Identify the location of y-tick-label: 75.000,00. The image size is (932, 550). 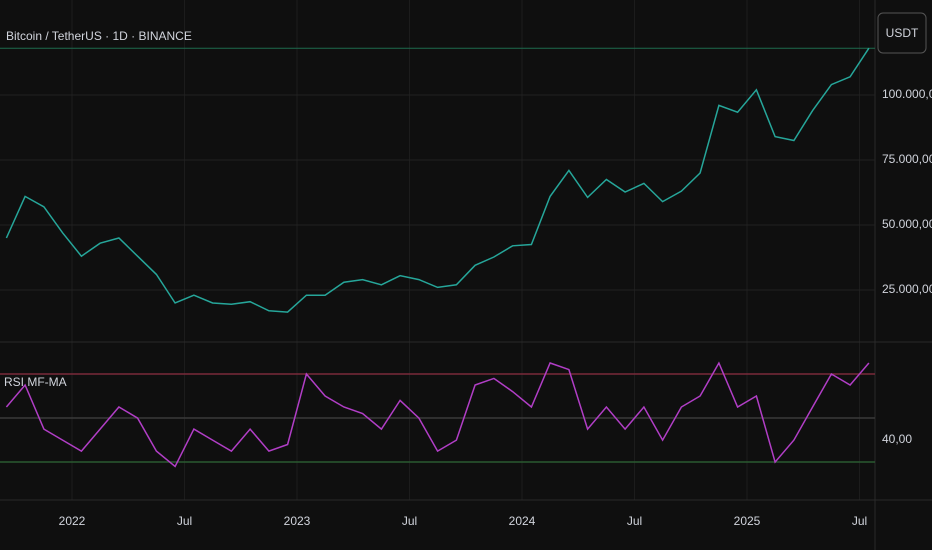
(907, 159).